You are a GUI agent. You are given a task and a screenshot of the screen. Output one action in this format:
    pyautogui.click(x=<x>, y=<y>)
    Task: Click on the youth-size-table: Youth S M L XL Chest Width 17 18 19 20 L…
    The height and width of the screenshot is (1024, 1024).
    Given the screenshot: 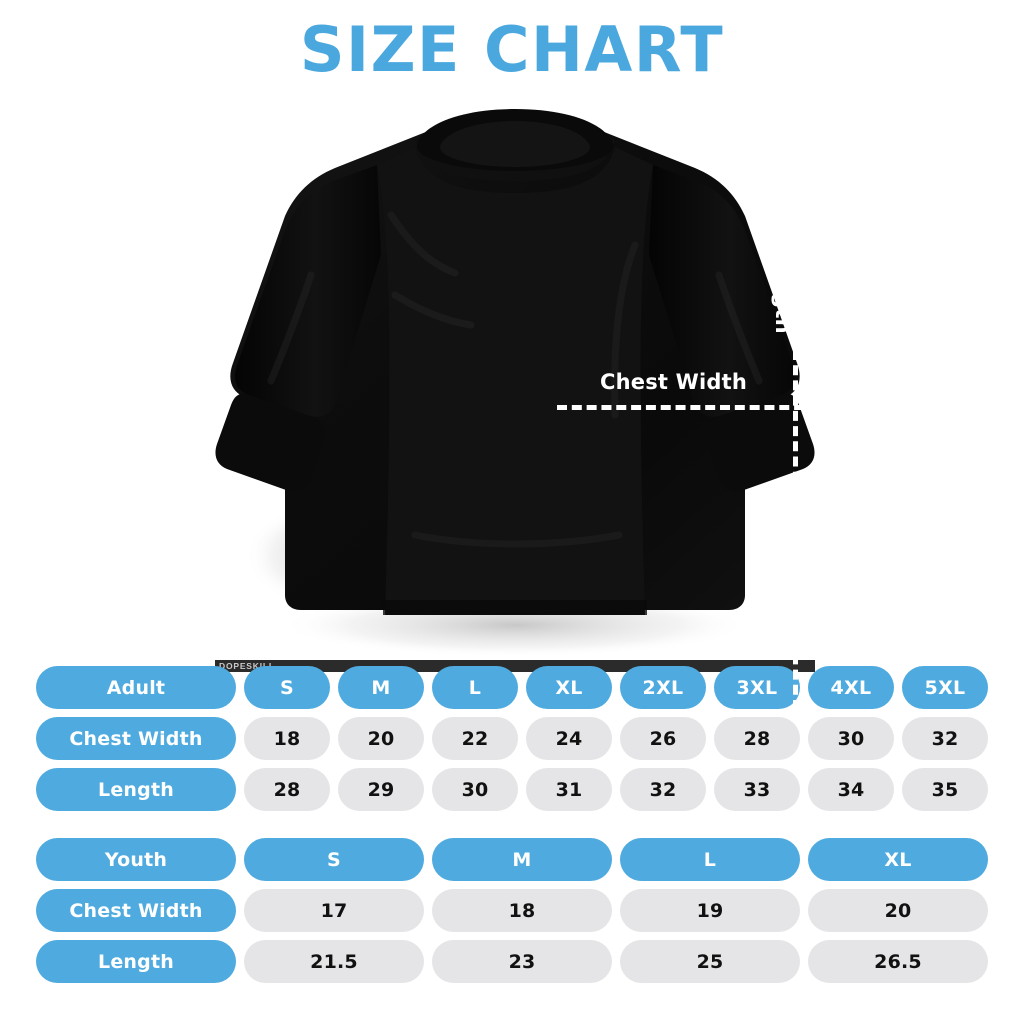 What is the action you would take?
    pyautogui.click(x=512, y=910)
    